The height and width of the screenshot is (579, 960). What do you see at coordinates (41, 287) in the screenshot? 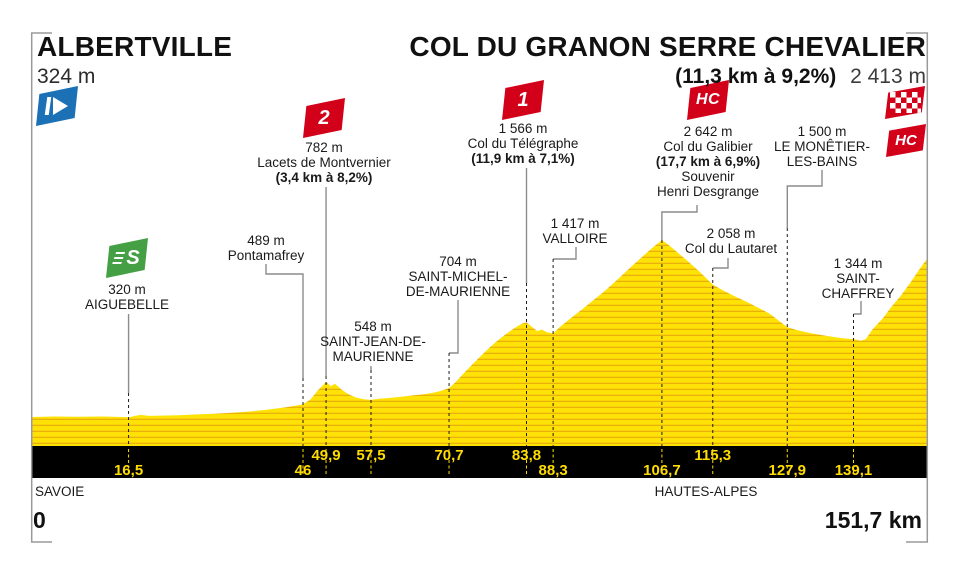
I see `frame-bracket-left` at bounding box center [41, 287].